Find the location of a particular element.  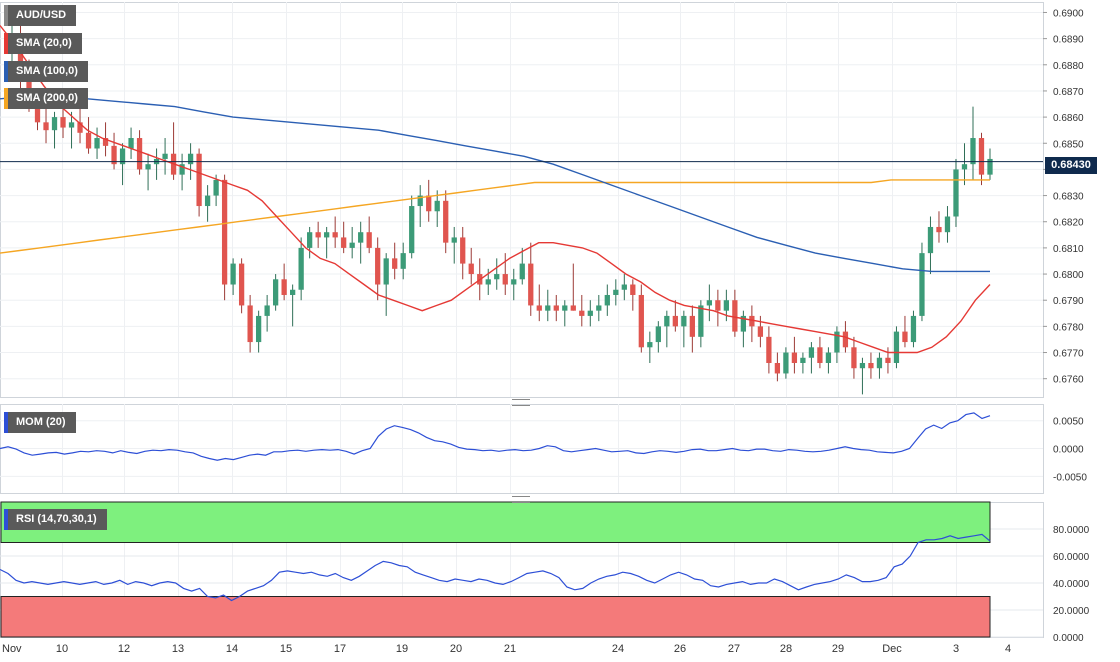

price-tick-label: 0.6790 is located at coordinates (1068, 301).